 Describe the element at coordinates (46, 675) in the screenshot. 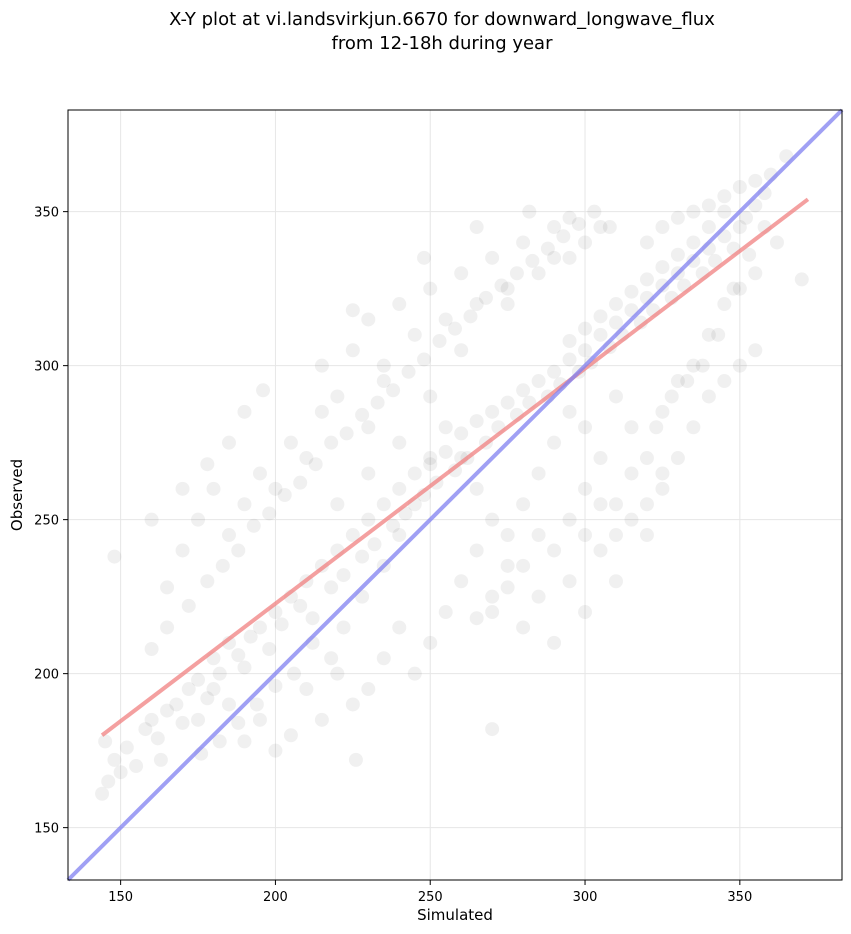

I see `y-tick-label: 200` at that location.